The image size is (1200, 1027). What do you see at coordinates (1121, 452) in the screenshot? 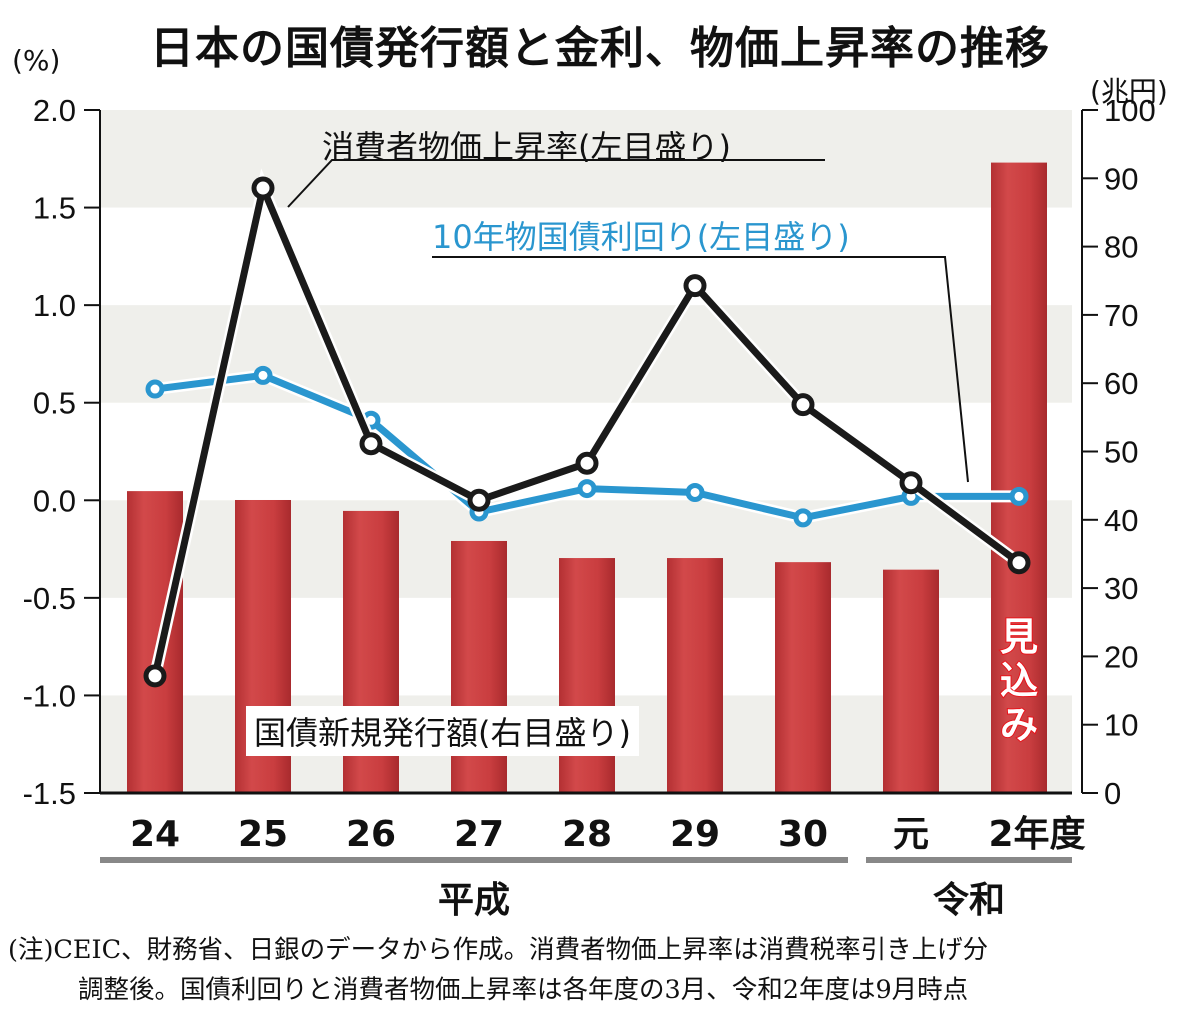
I see `right-tick-label: 50` at bounding box center [1121, 452].